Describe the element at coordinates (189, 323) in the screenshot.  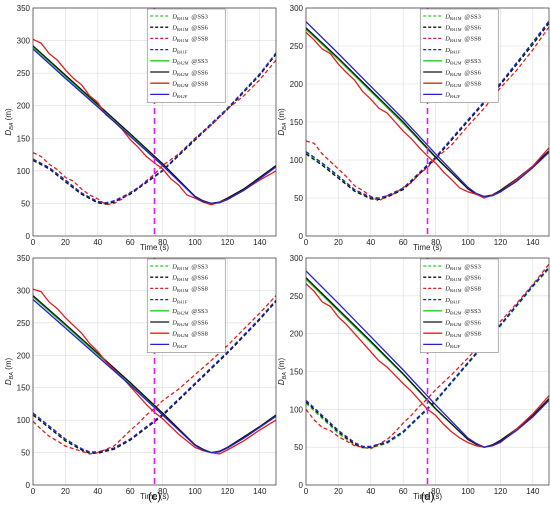
I see `legend-entry: DBA2M @SS6` at that location.